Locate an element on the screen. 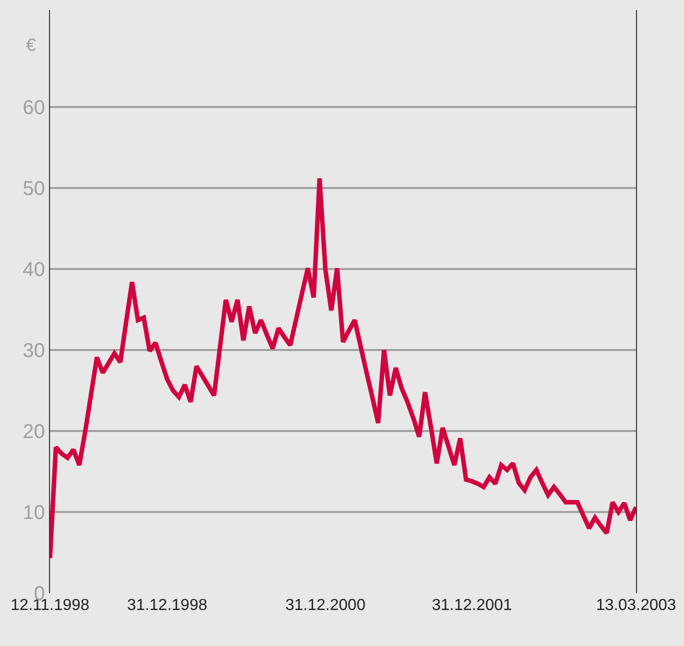 This screenshot has width=684, height=646. y-tick-label: 10 is located at coordinates (33, 513).